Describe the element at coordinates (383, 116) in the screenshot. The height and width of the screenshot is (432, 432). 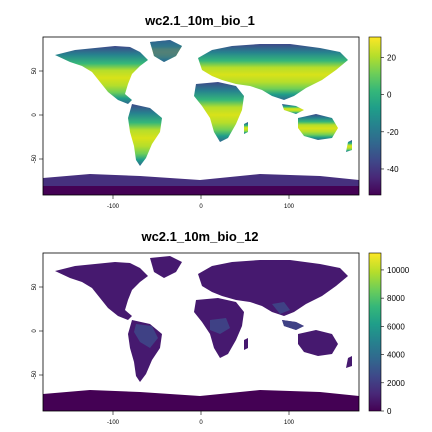
I see `colorbar: 20 0 -20 -40` at that location.